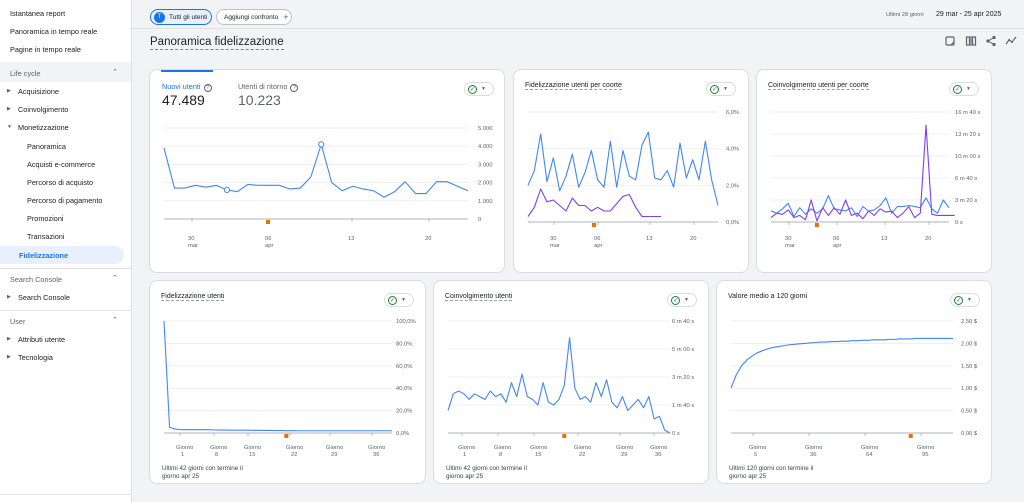 This screenshot has width=1024, height=502. What do you see at coordinates (884, 239) in the screenshot?
I see `x-tick-label: 13` at bounding box center [884, 239].